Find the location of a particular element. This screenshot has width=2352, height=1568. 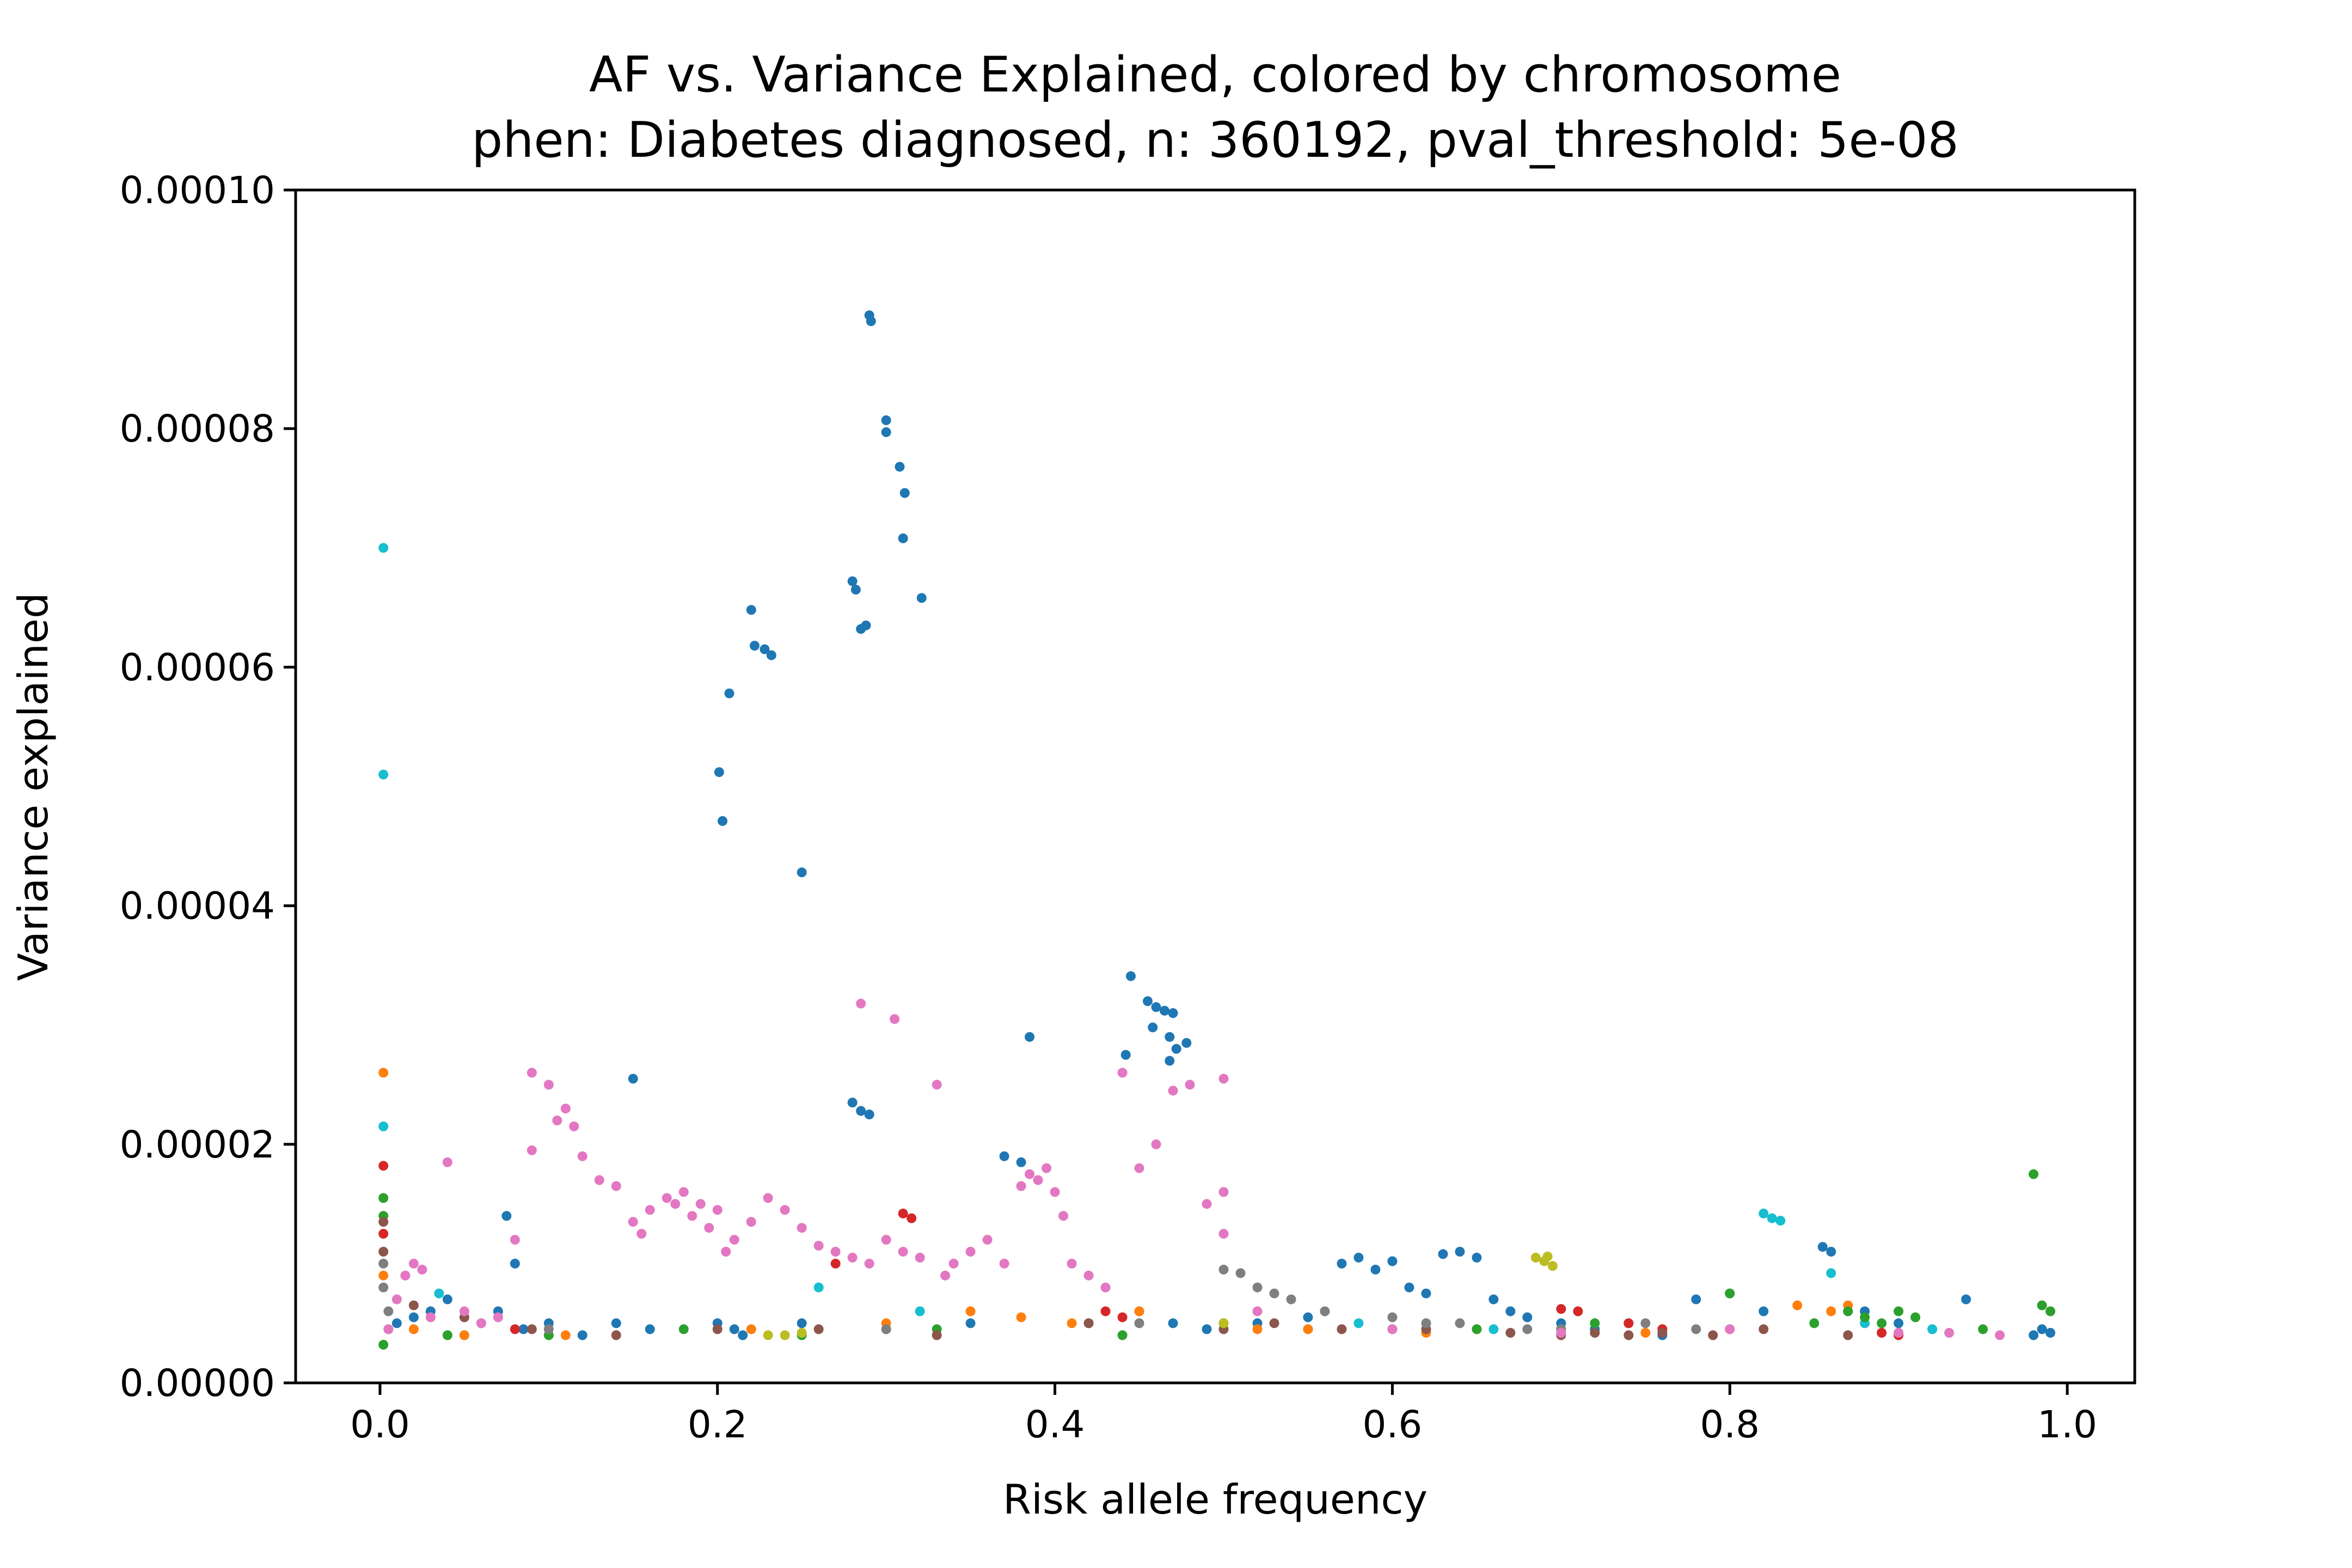

y-tick-label: 0.00002 is located at coordinates (197, 1145).